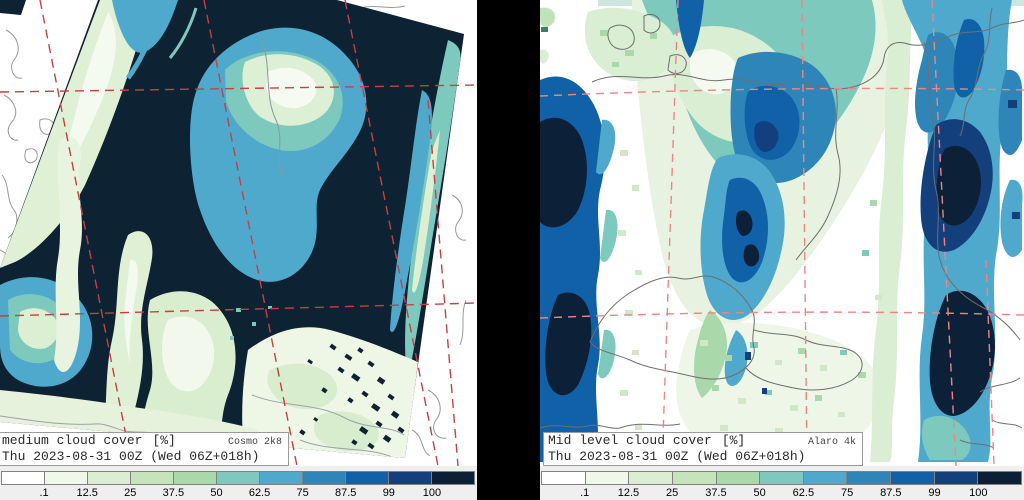 This screenshot has width=1024, height=500. Describe the element at coordinates (72, 440) in the screenshot. I see `map-title: medium cloud cover` at that location.